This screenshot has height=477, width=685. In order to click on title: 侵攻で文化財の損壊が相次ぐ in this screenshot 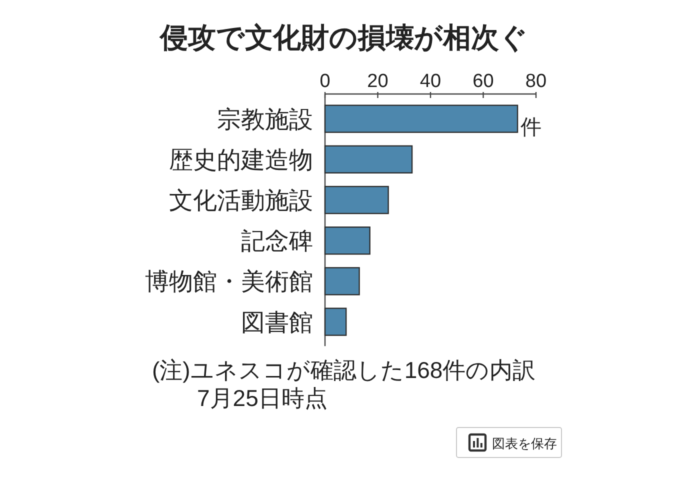, I will do `click(344, 37)`.